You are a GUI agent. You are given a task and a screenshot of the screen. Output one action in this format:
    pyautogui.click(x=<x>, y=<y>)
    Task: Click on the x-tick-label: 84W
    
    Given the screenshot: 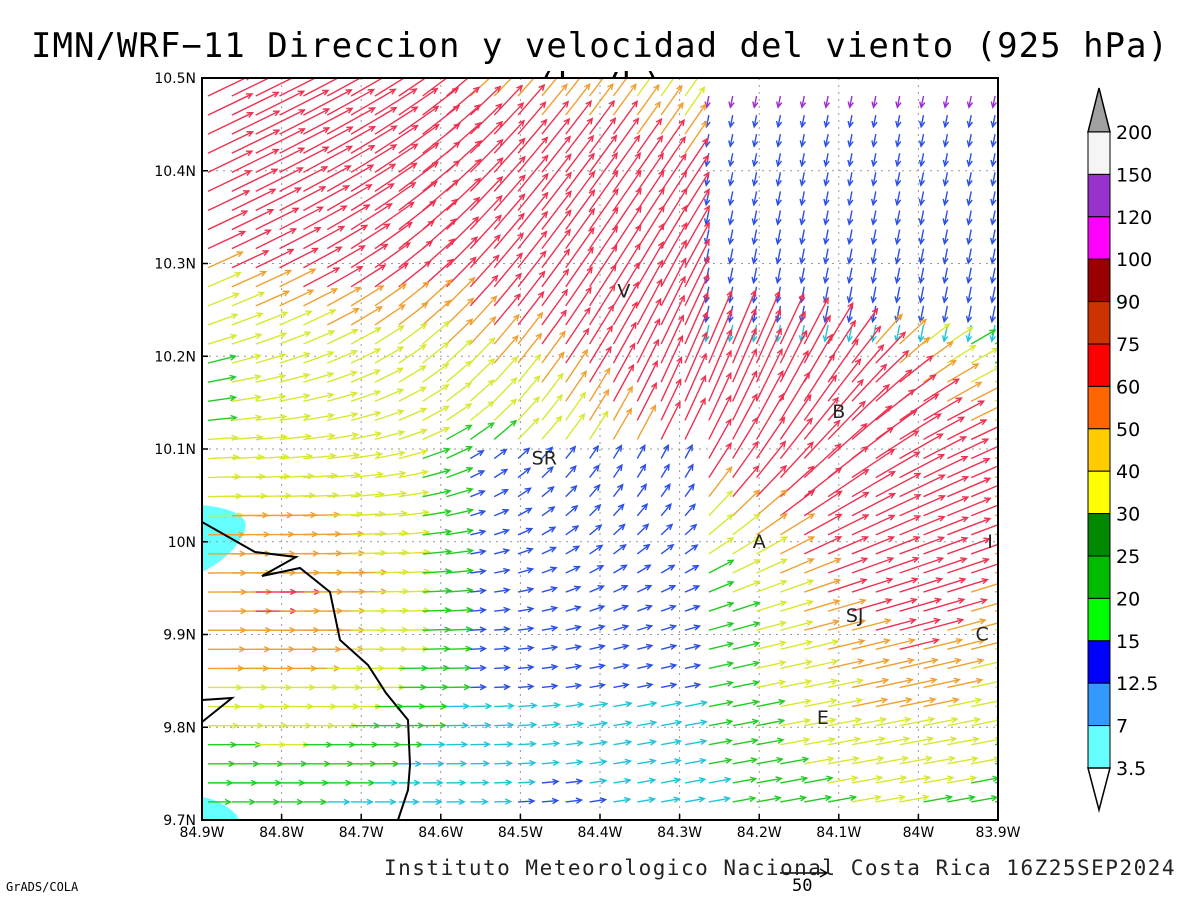 What is the action you would take?
    pyautogui.click(x=919, y=833)
    